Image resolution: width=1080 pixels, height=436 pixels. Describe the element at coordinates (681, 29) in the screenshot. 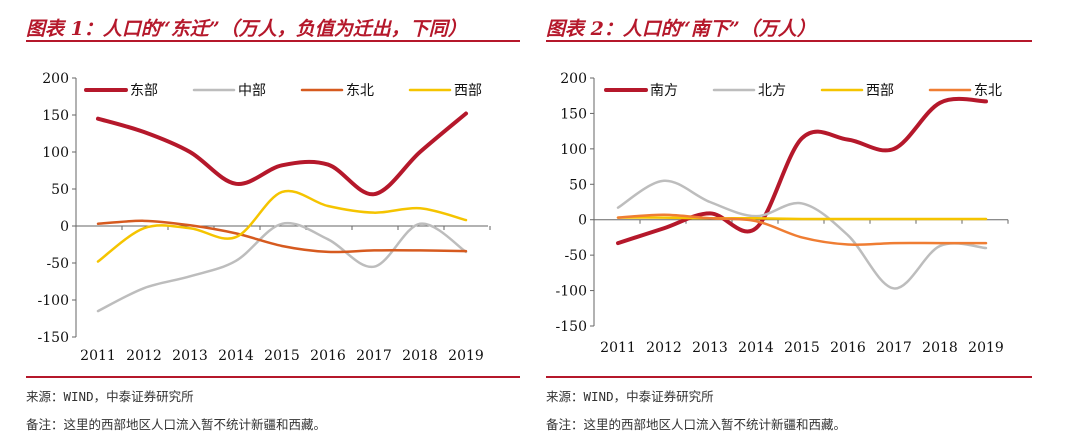

I see `chart-title-2: 图表 2：人口的“南下”（万人）` at that location.